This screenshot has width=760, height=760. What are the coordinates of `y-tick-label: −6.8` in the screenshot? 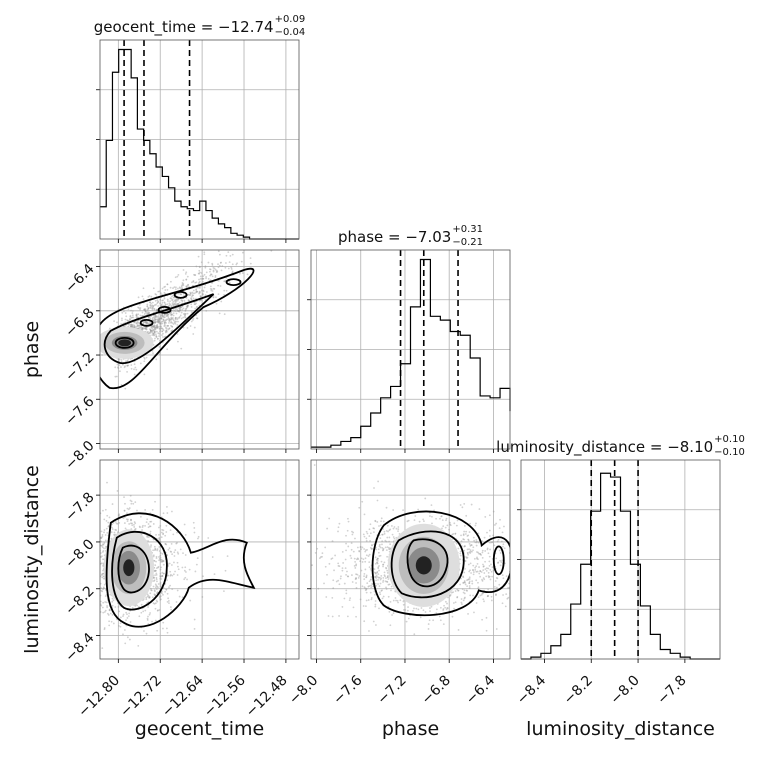 It's located at (79, 322).